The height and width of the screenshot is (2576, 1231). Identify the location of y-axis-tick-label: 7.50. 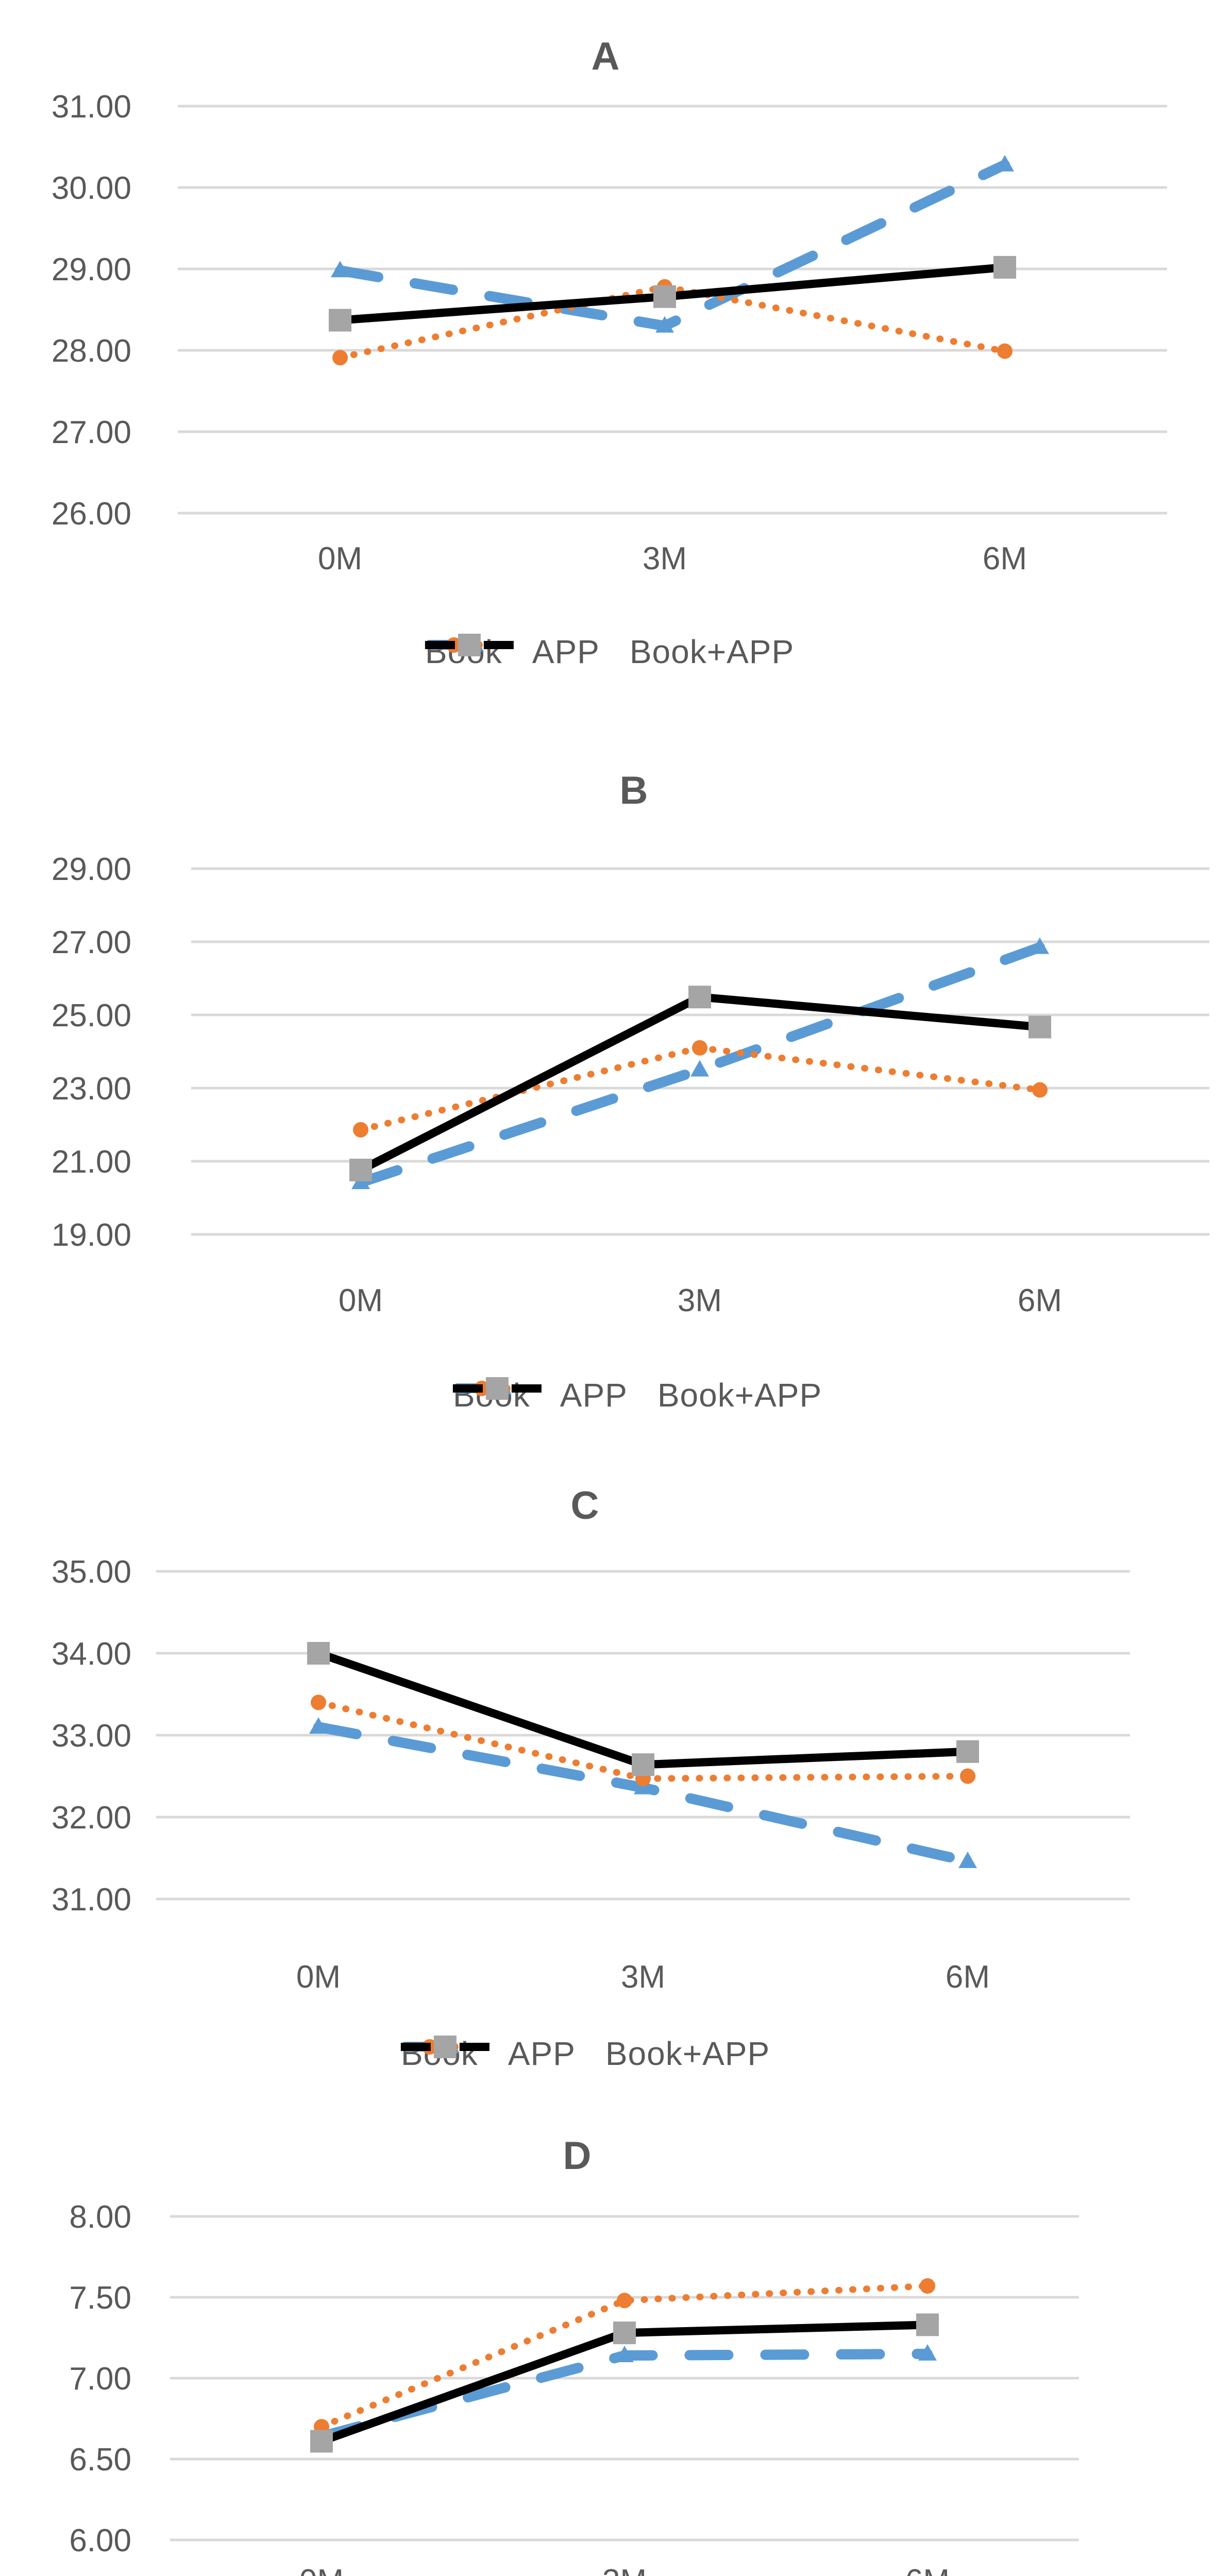
(100, 2298).